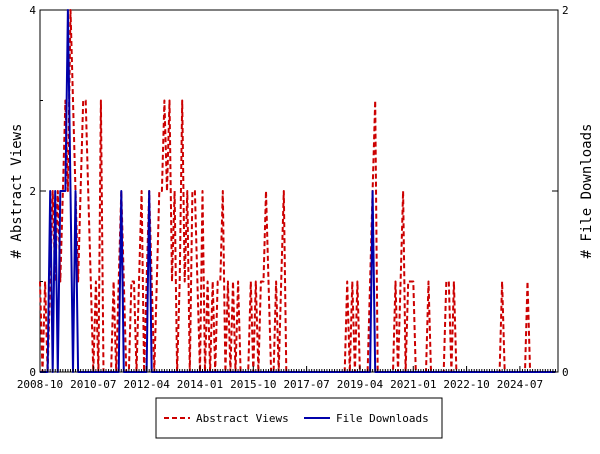  Describe the element at coordinates (306, 384) in the screenshot. I see `x-tick-label: 2017-07` at that location.